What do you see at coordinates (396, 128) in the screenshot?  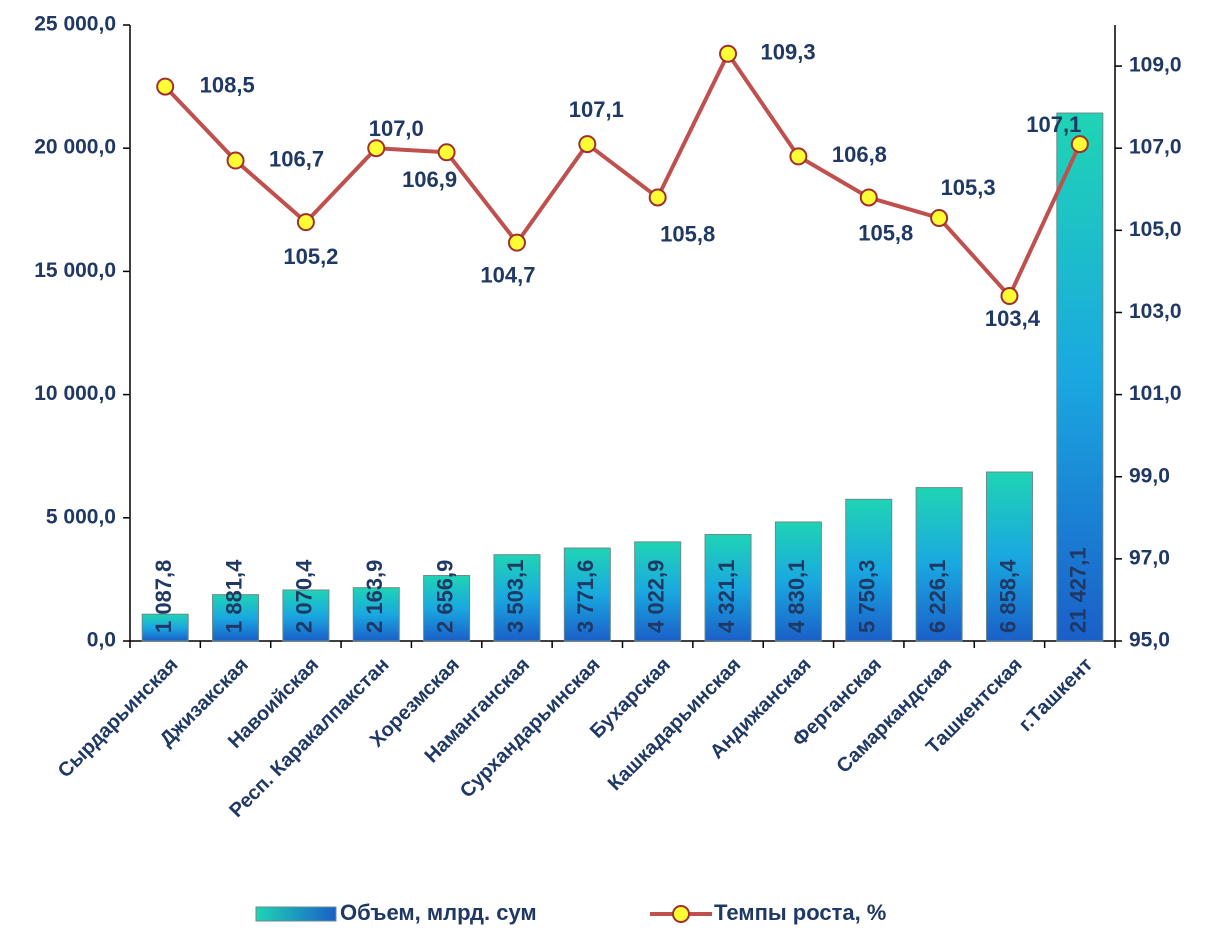 I see `line-value-label: 107,0` at bounding box center [396, 128].